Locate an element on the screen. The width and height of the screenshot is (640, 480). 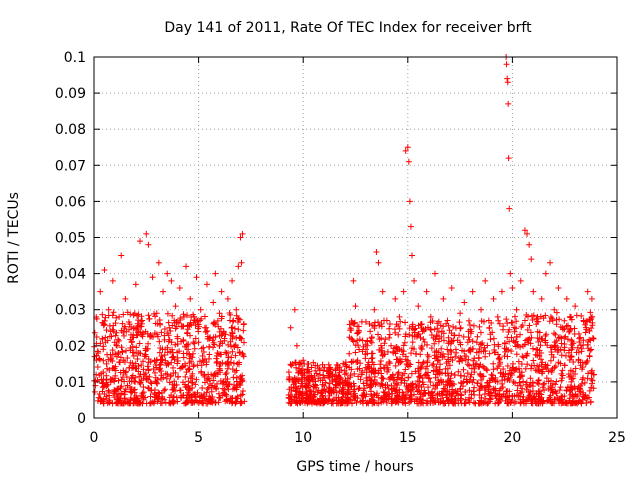
x-tick-label: 0 is located at coordinates (94, 438).